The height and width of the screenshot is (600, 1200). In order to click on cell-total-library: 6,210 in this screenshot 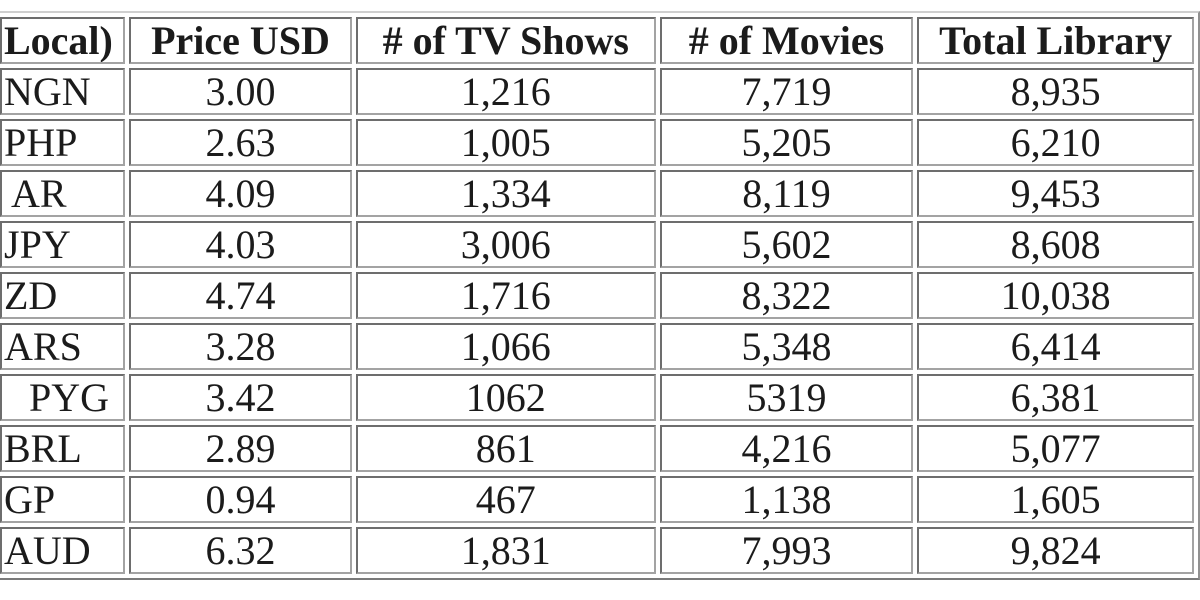, I will do `click(1055, 142)`.